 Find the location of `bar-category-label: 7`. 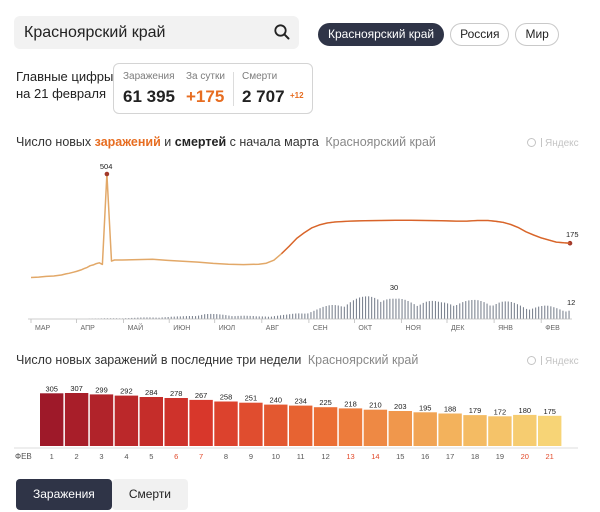

bar-category-label: 7 is located at coordinates (201, 456).